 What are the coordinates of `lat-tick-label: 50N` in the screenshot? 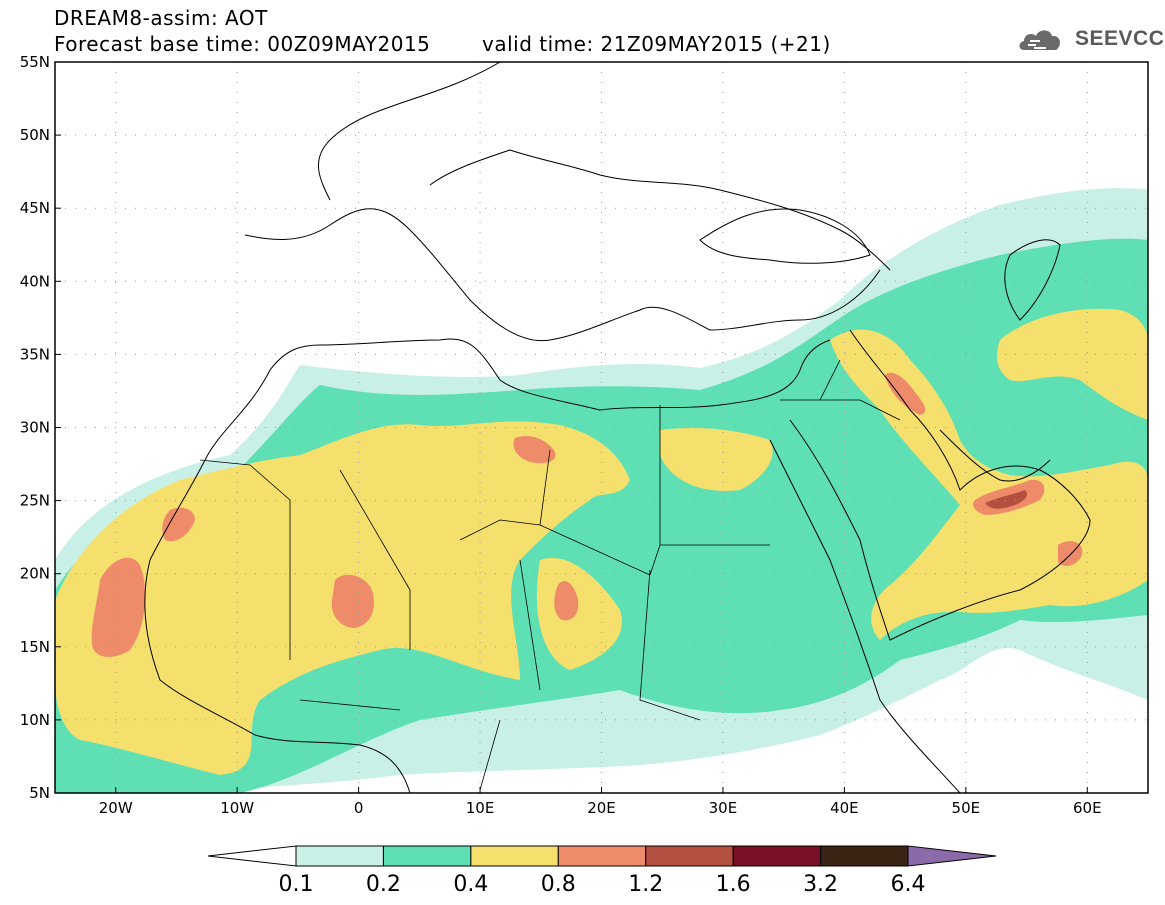 It's located at (35, 135).